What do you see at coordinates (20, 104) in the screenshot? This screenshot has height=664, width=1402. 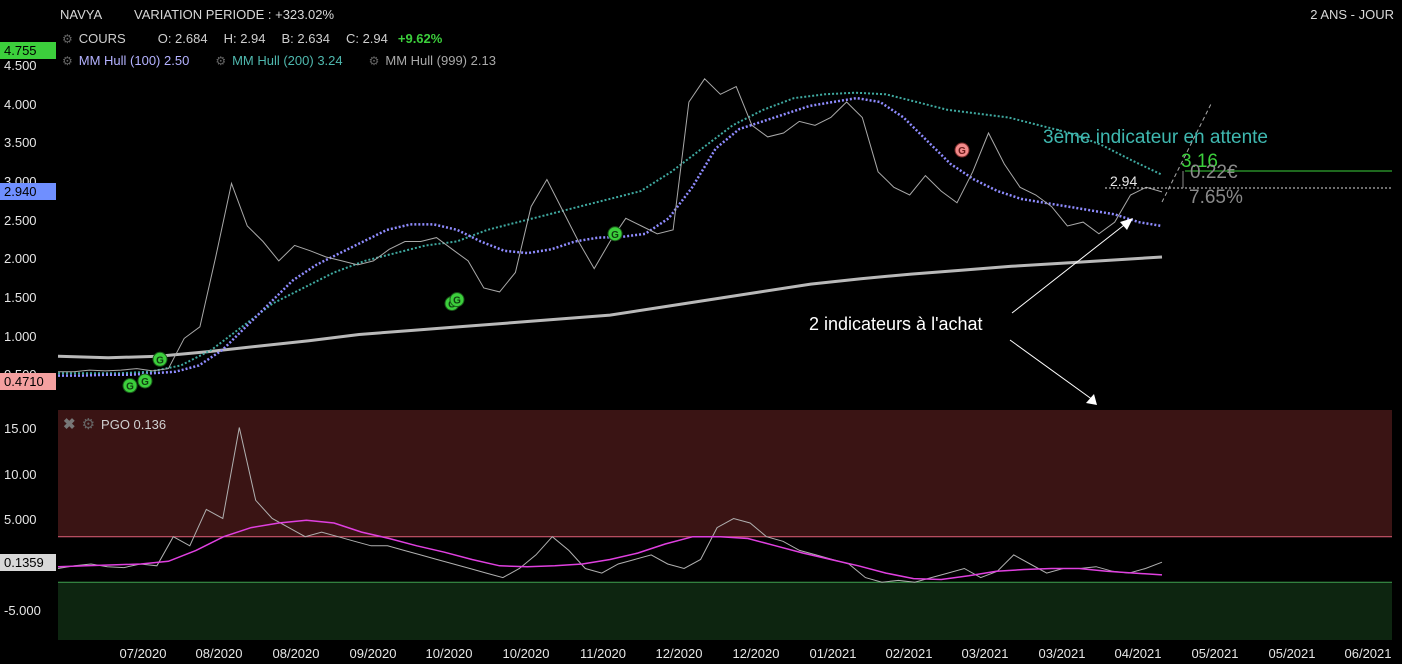 I see `y-tick: 4.000` at bounding box center [20, 104].